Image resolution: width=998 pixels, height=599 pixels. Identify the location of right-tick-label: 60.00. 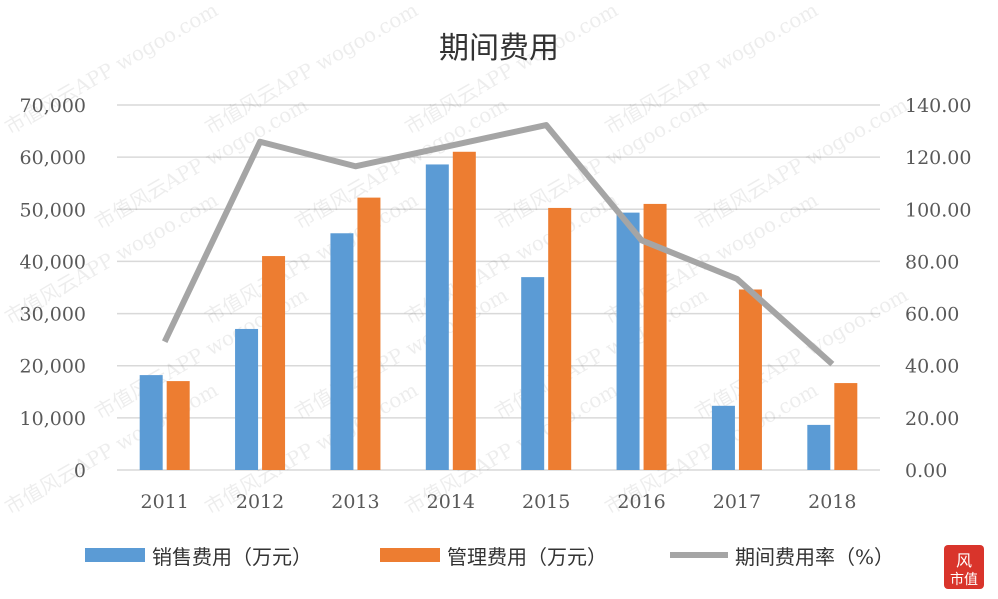
(932, 315).